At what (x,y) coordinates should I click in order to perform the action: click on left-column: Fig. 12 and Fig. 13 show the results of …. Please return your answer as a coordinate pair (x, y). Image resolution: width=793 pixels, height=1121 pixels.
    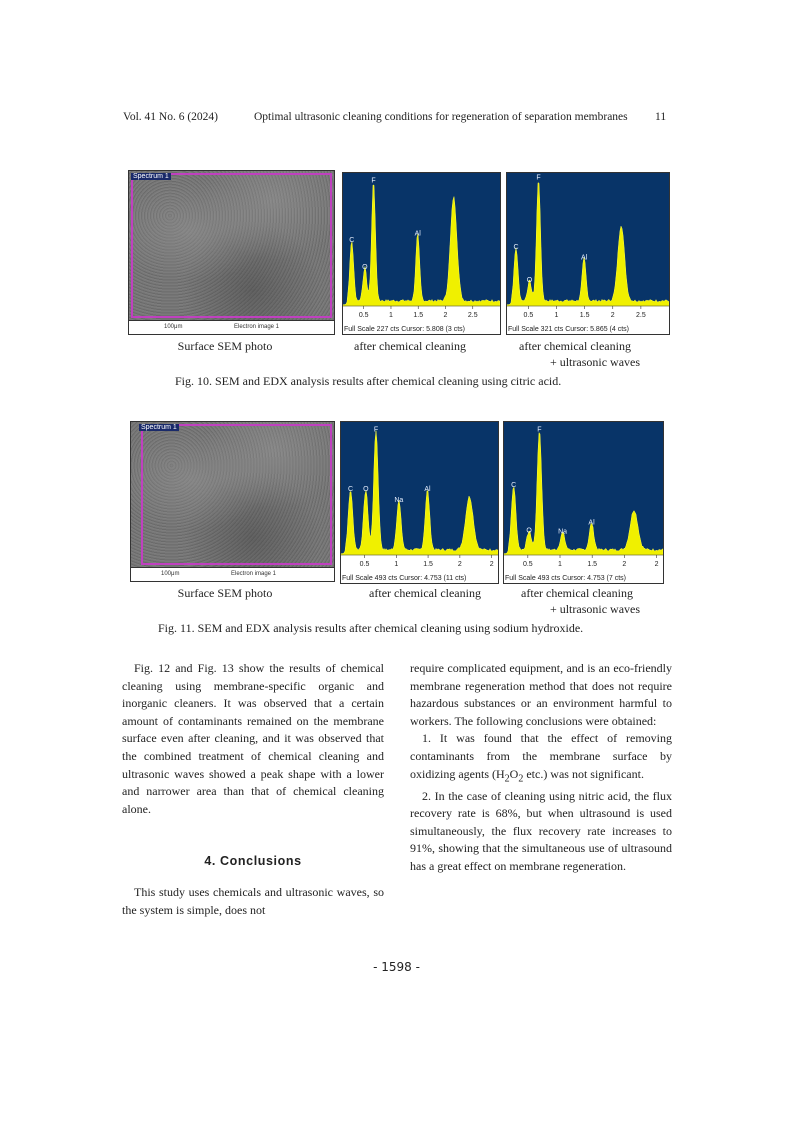
    Looking at the image, I should click on (253, 790).